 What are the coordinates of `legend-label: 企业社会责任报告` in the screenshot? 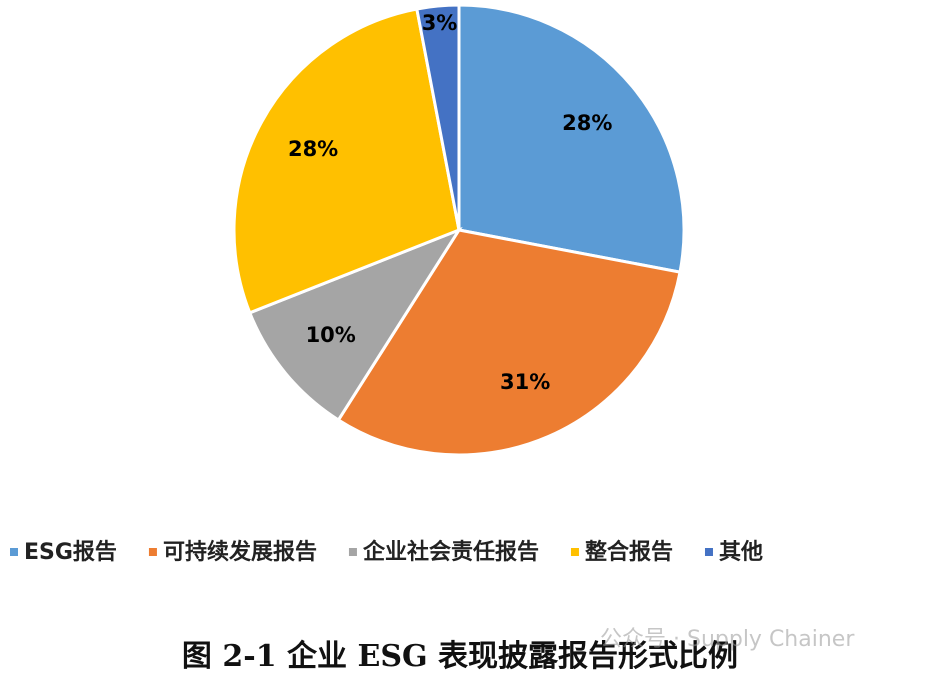 It's located at (450, 552).